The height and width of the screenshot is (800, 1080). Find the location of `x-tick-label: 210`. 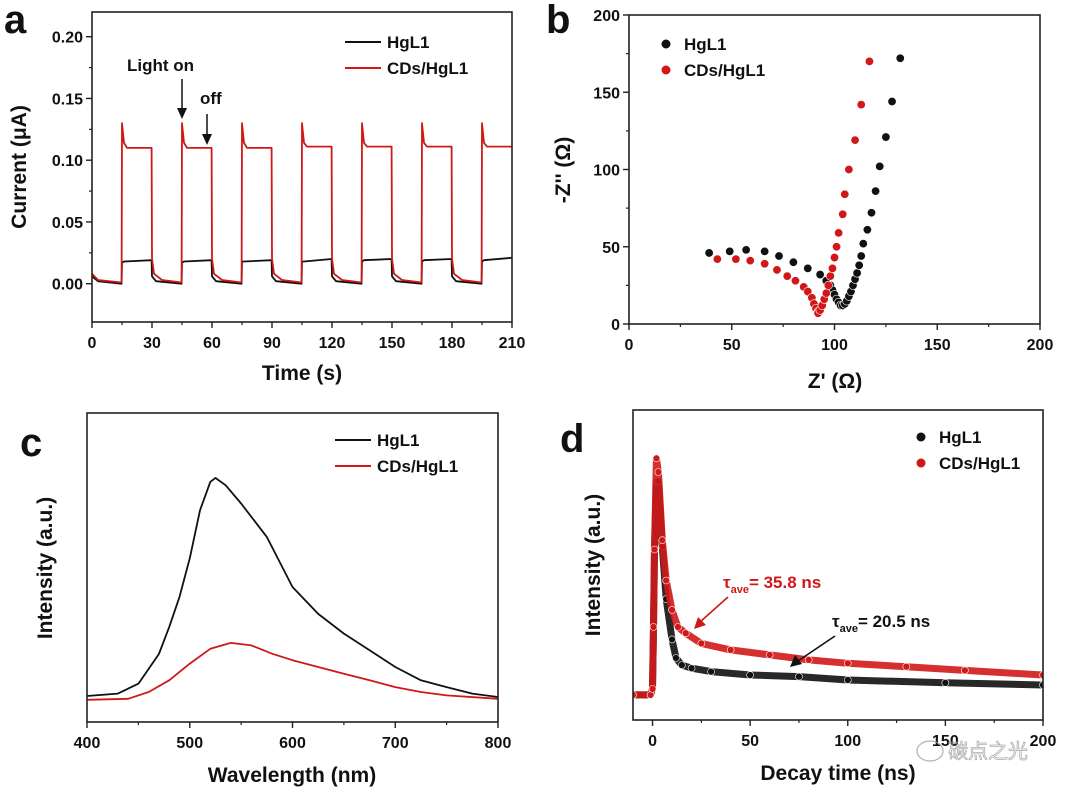

x-tick-label: 210 is located at coordinates (512, 343).